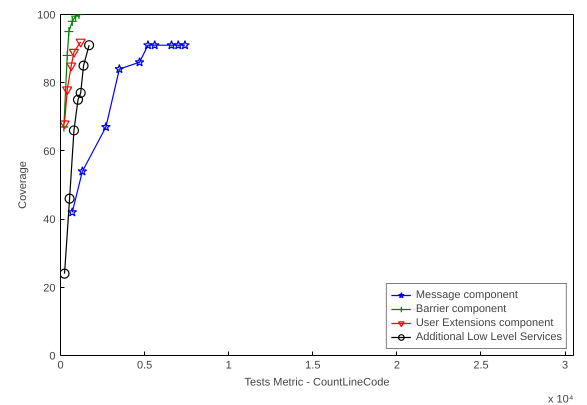 This screenshot has width=587, height=405. I want to click on legend-label: Barrier component, so click(461, 309).